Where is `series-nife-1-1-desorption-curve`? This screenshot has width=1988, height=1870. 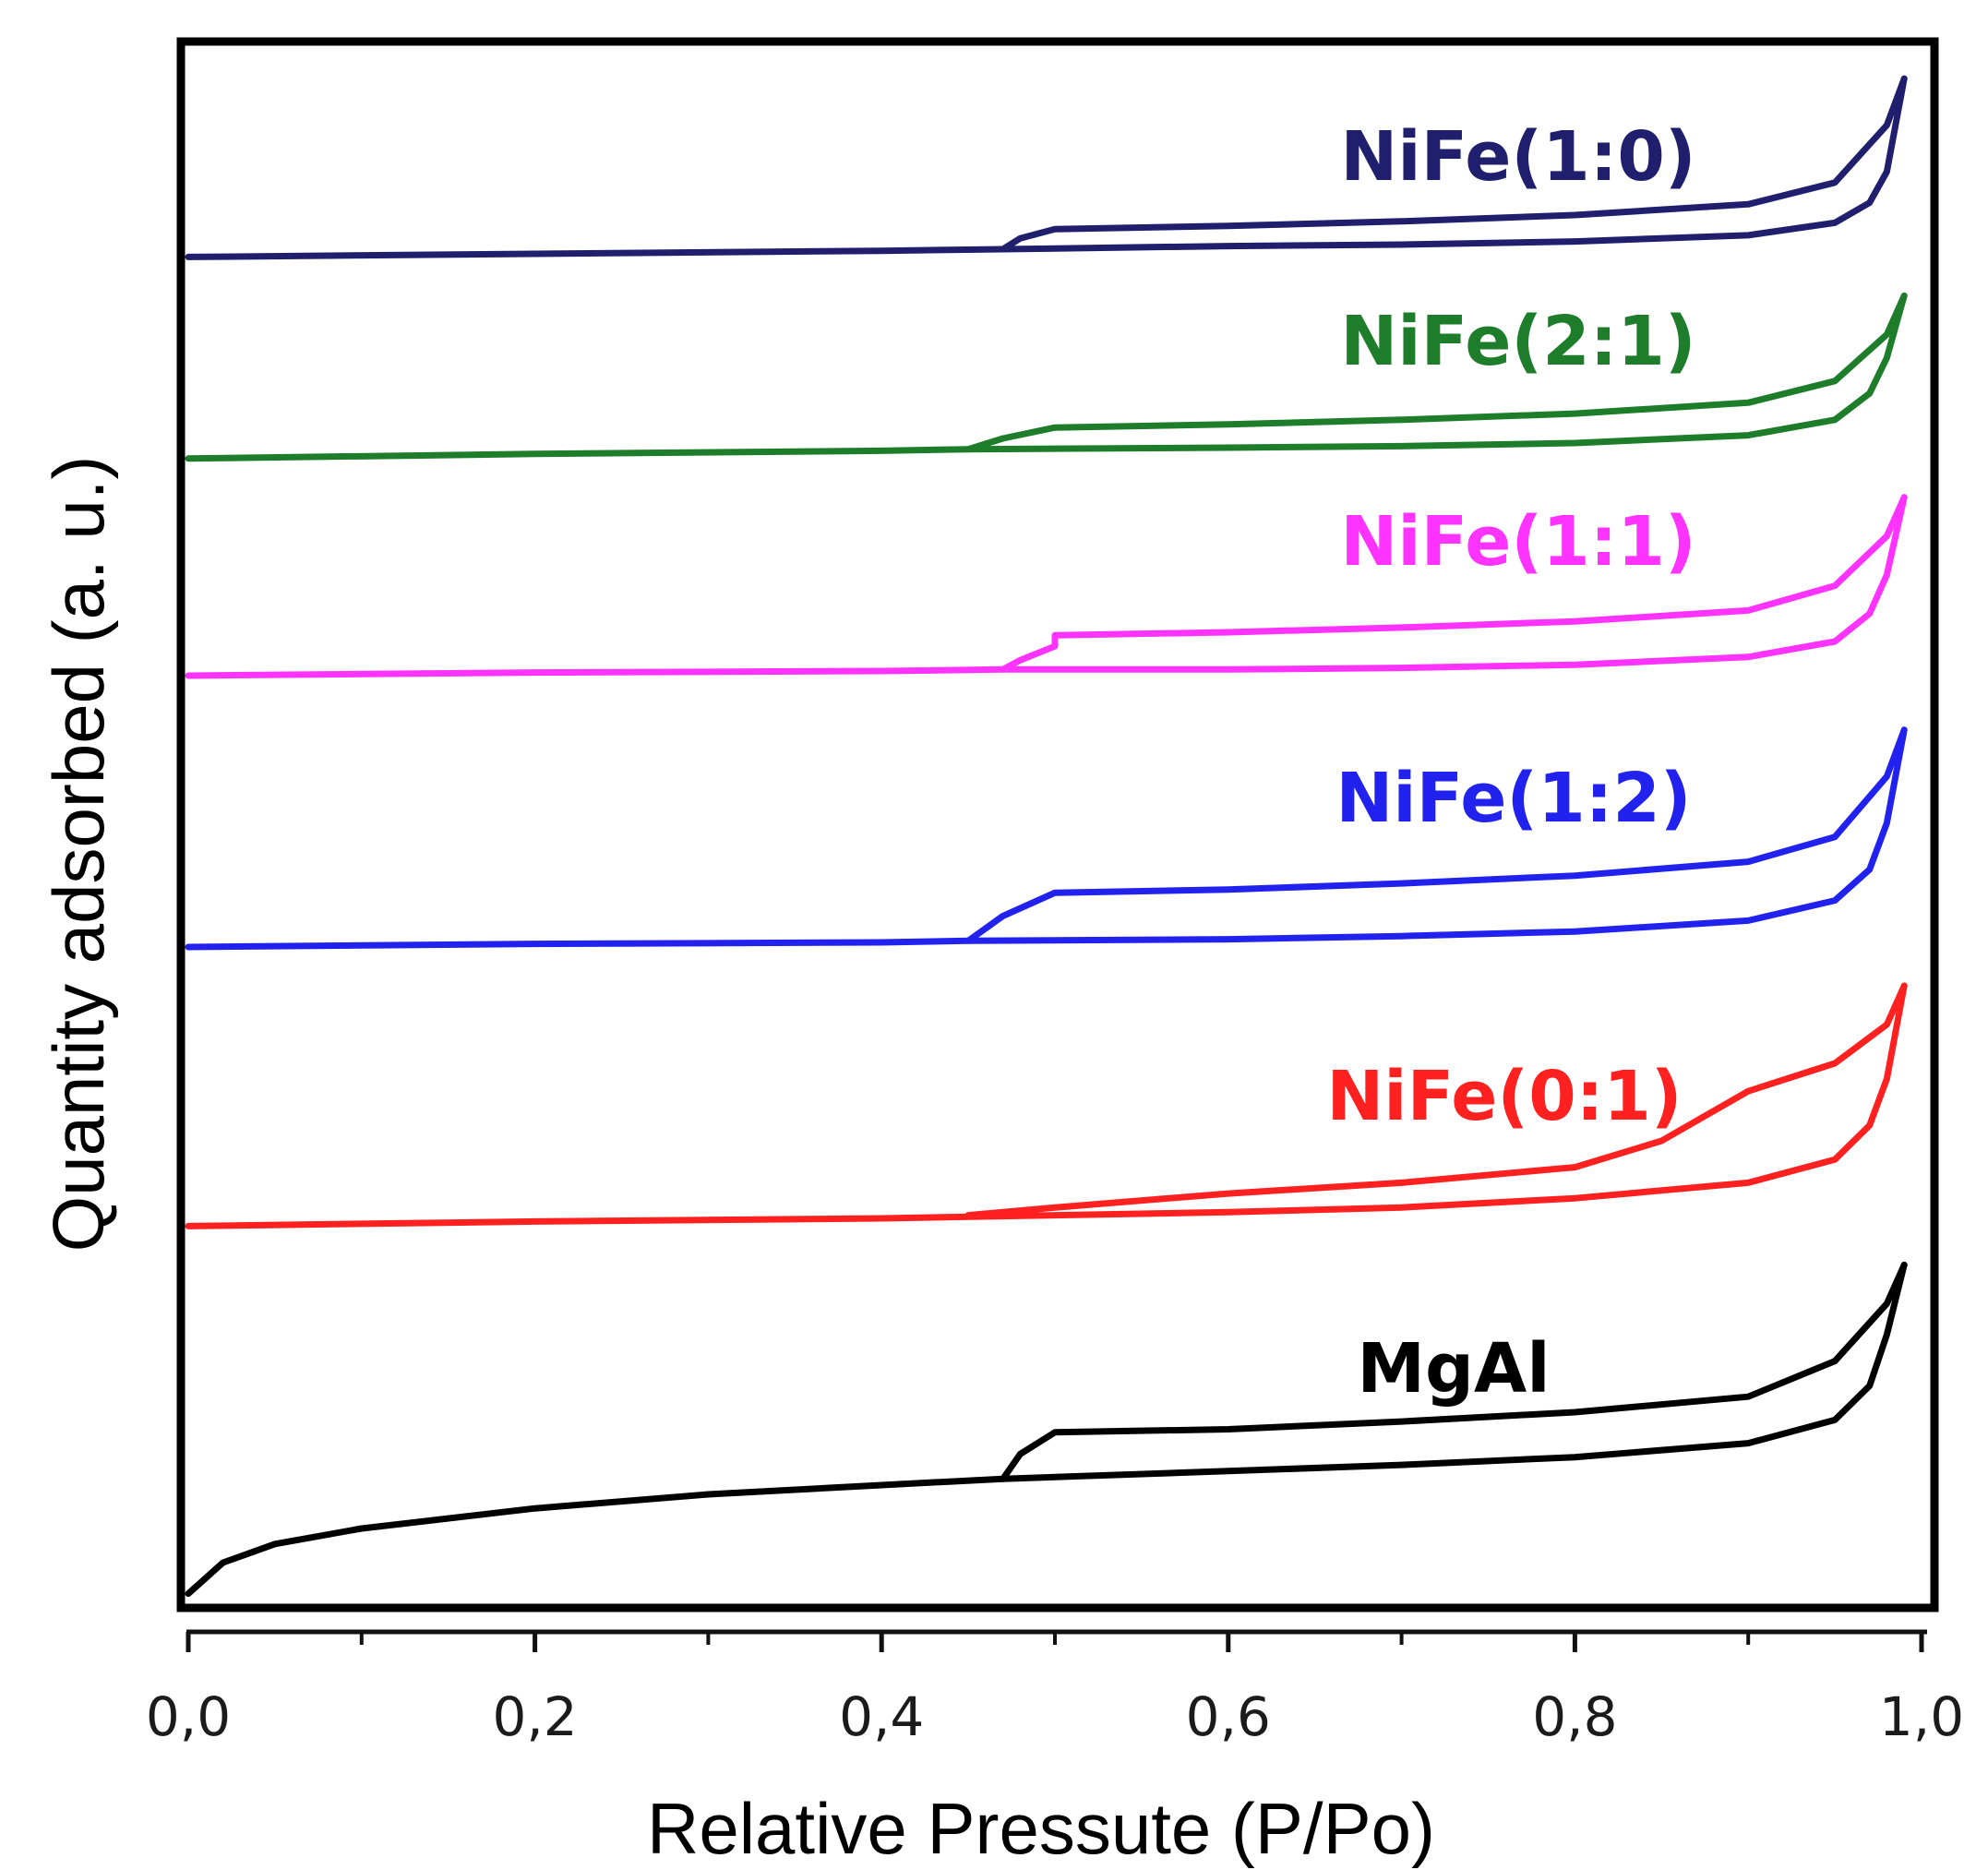 series-nife-1-1-desorption-curve is located at coordinates (1454, 584).